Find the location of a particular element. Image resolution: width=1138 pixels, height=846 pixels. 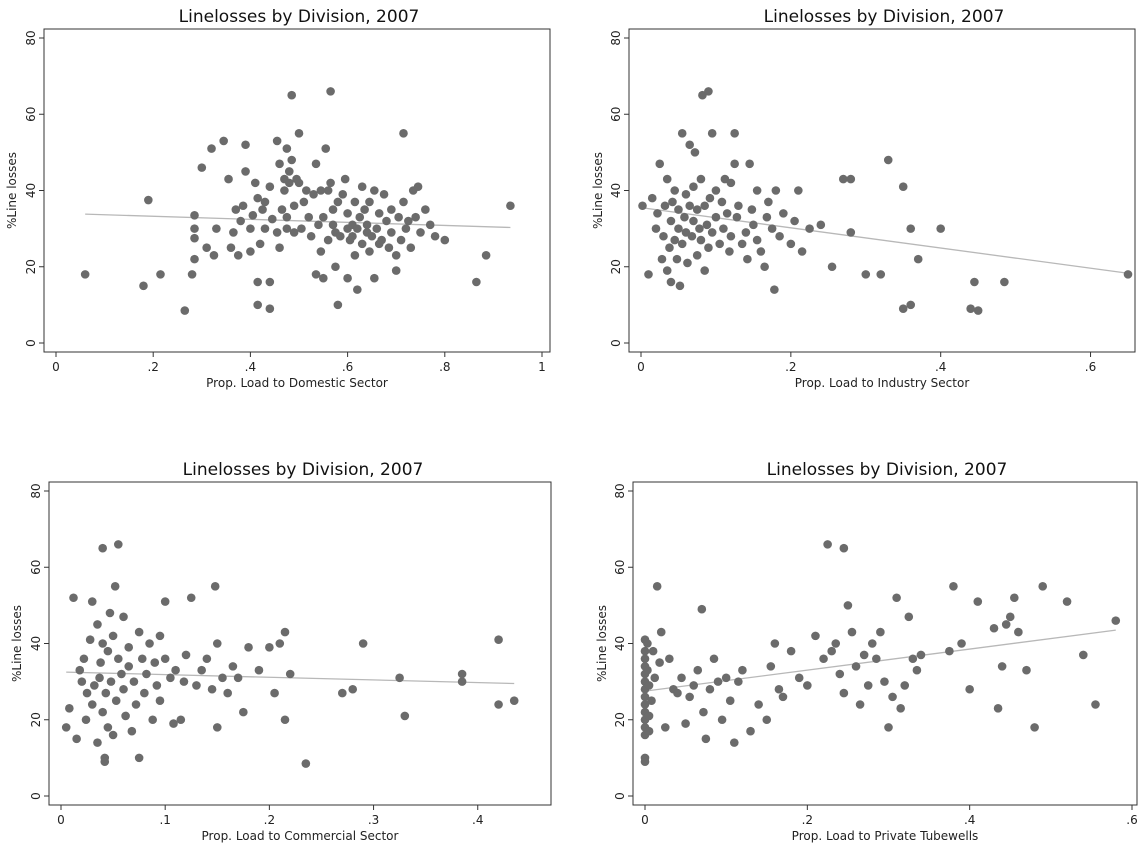

x-axis-label: Prop. Load to Commercial Sector is located at coordinates (300, 836).